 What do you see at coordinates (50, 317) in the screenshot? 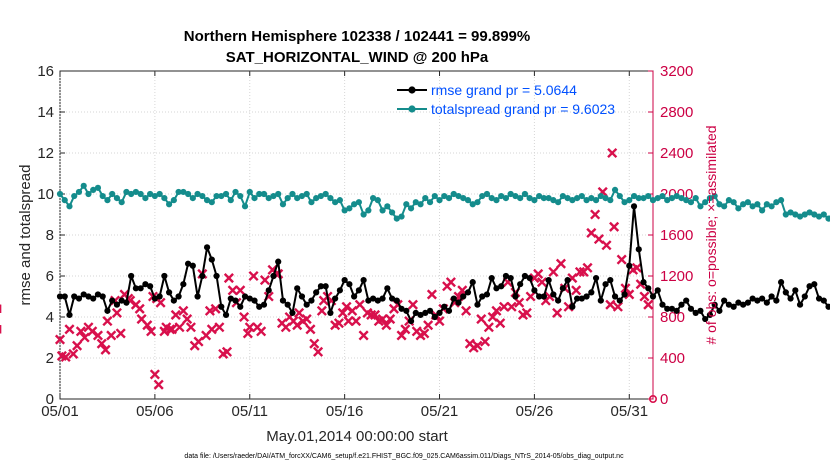
I see `y-tick-label-2: 4` at bounding box center [50, 317].